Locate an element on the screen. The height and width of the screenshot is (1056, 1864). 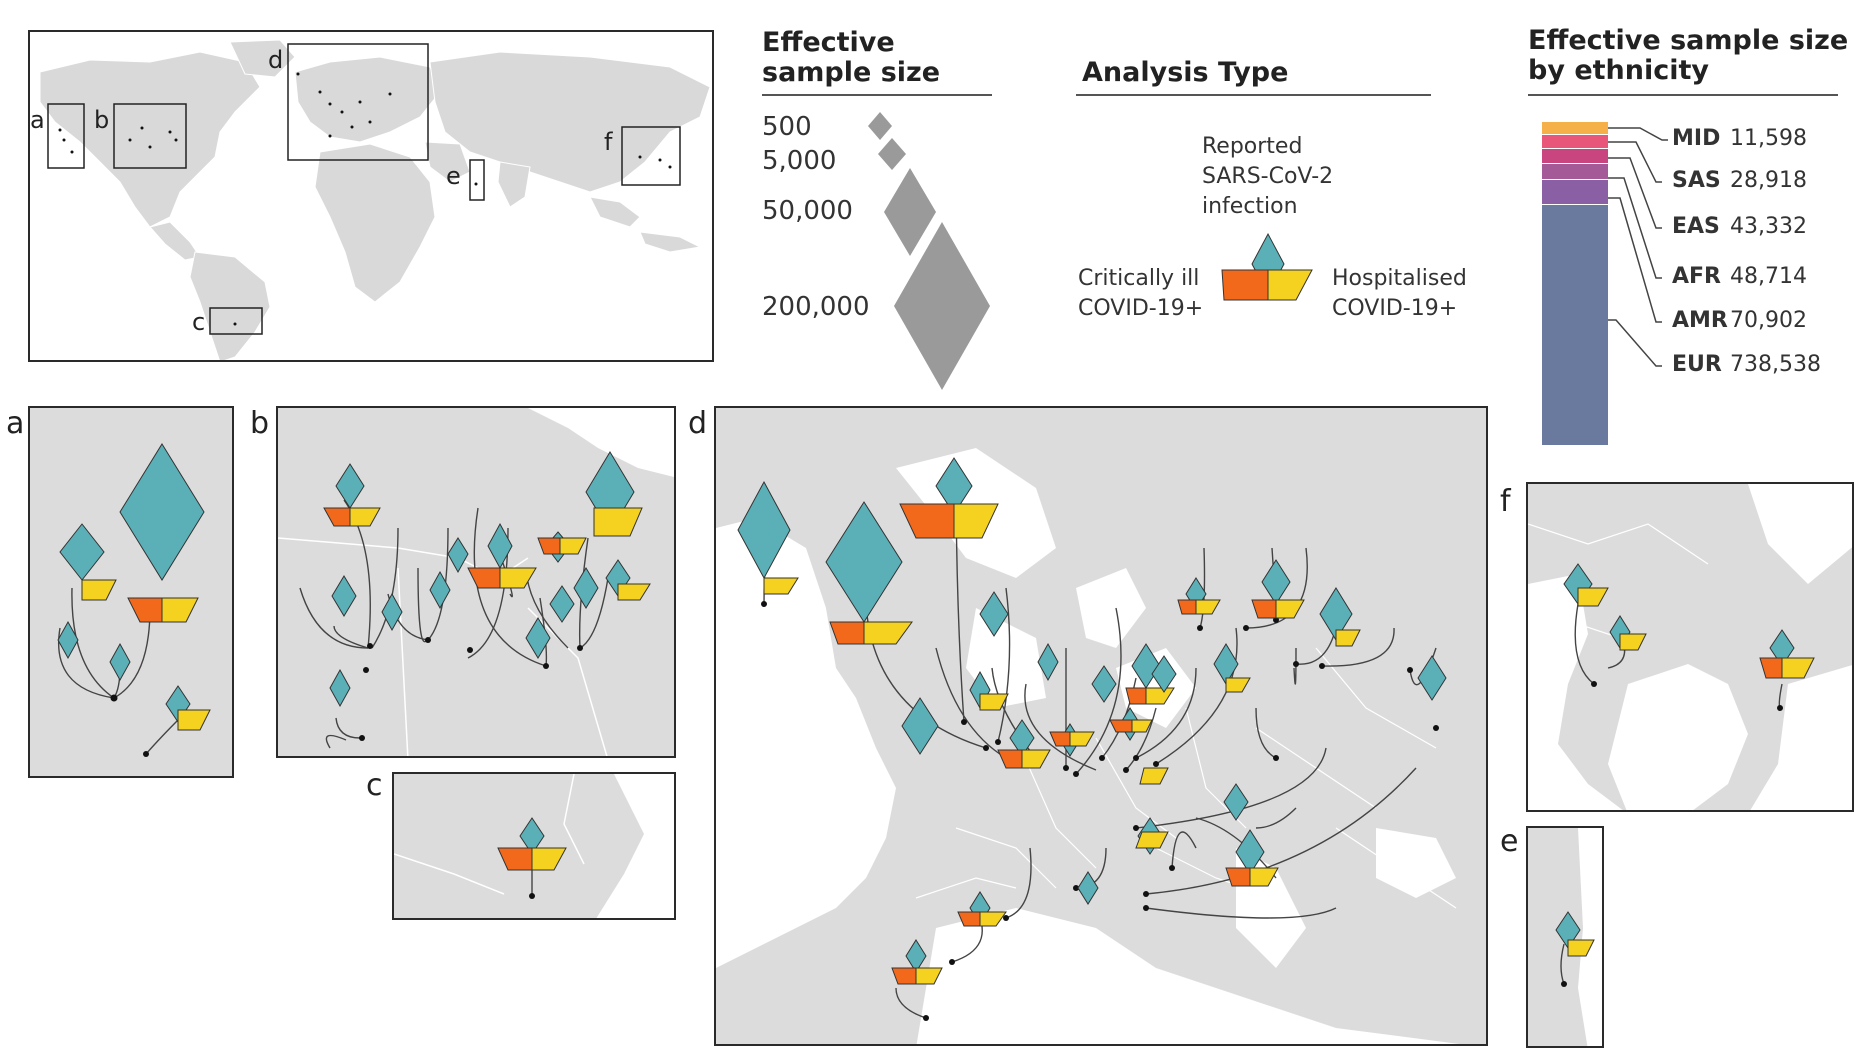
ethnicity-code-amr: AMR is located at coordinates (1700, 320).